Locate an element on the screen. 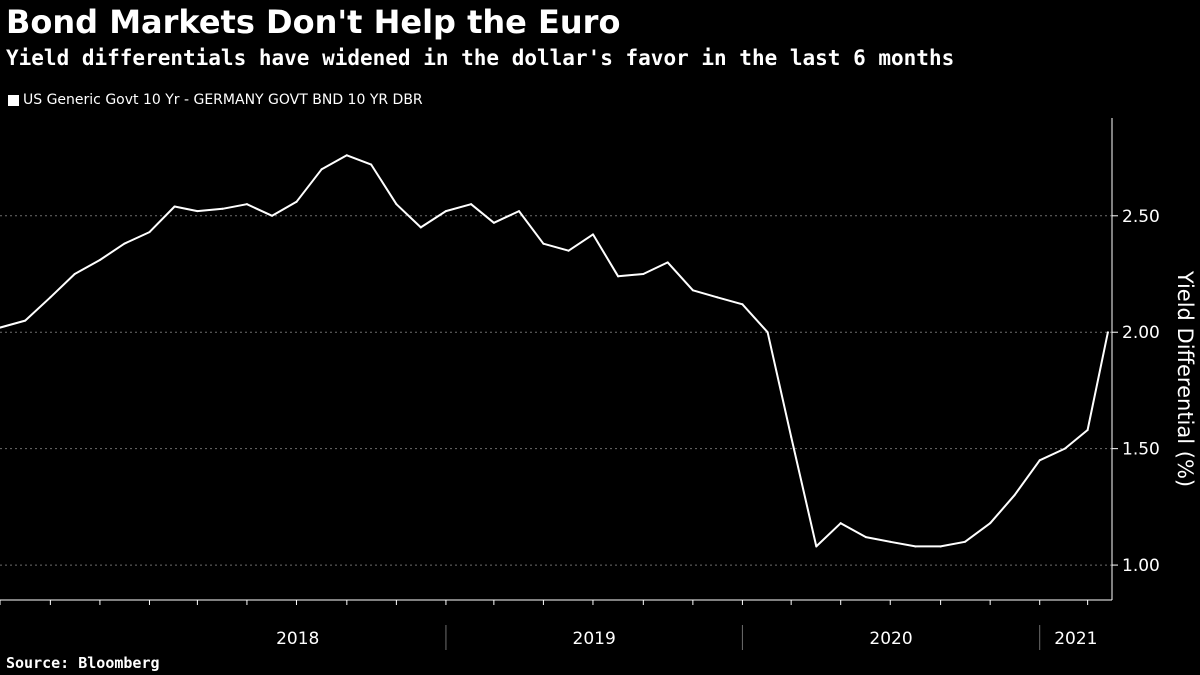 Image resolution: width=1200 pixels, height=675 pixels. x-tick-label: 2020 is located at coordinates (890, 639).